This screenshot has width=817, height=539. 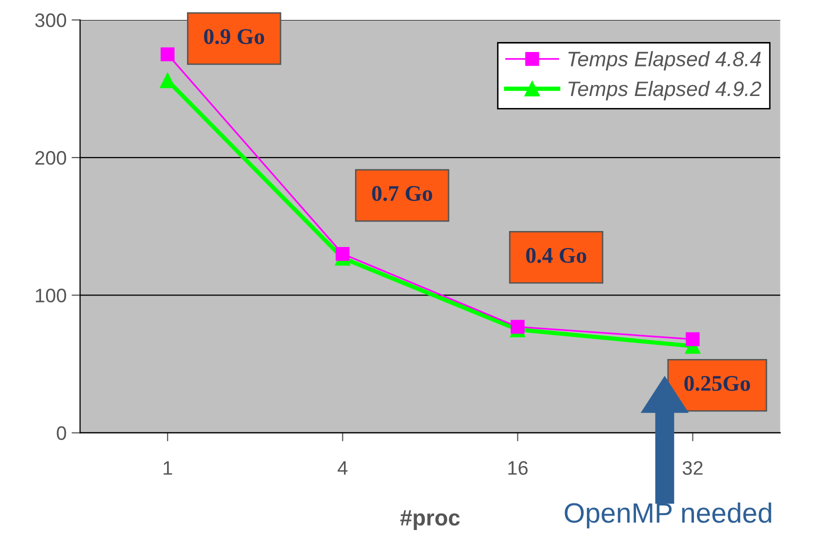 What do you see at coordinates (518, 468) in the screenshot?
I see `x-tick-label: 16` at bounding box center [518, 468].